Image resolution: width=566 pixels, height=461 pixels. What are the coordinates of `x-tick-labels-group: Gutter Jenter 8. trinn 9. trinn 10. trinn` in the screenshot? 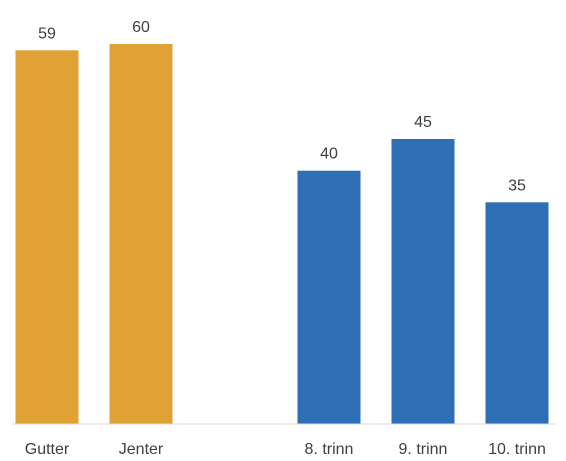 It's located at (285, 449).